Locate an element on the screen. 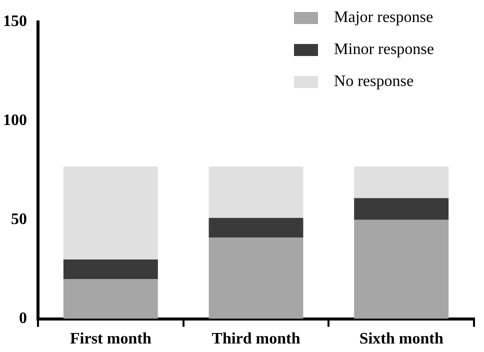 The width and height of the screenshot is (484, 352). y-tick-label: 150 is located at coordinates (15, 21).